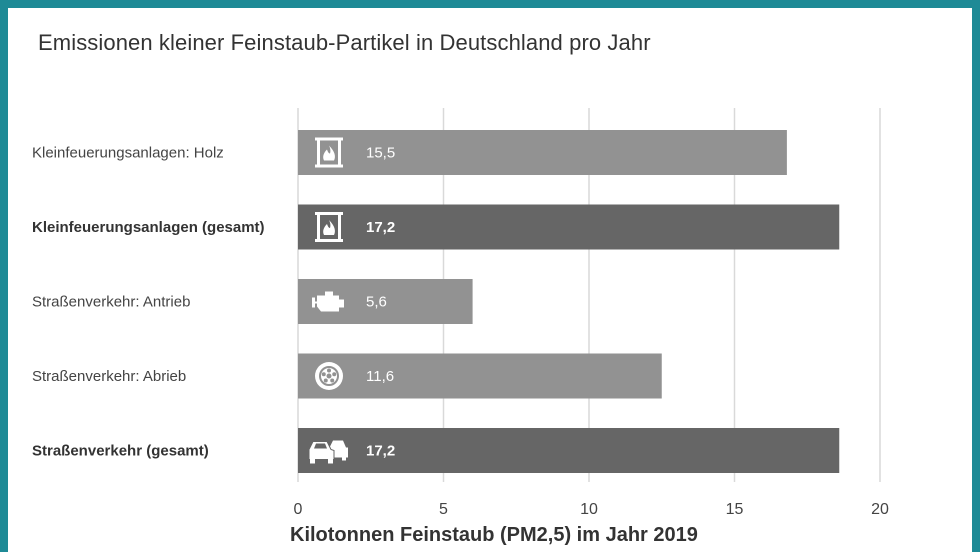 The width and height of the screenshot is (980, 552). What do you see at coordinates (328, 452) in the screenshot?
I see `car-icon` at bounding box center [328, 452].